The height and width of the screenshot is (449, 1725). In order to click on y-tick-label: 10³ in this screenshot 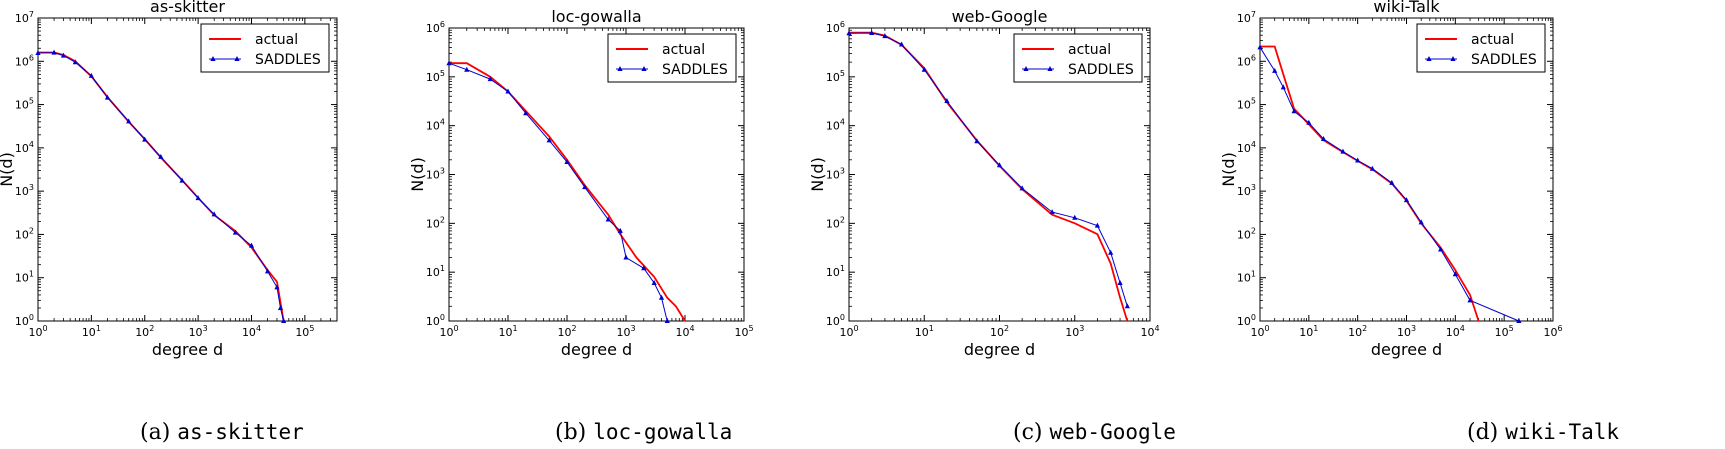, I will do `click(24, 190)`.